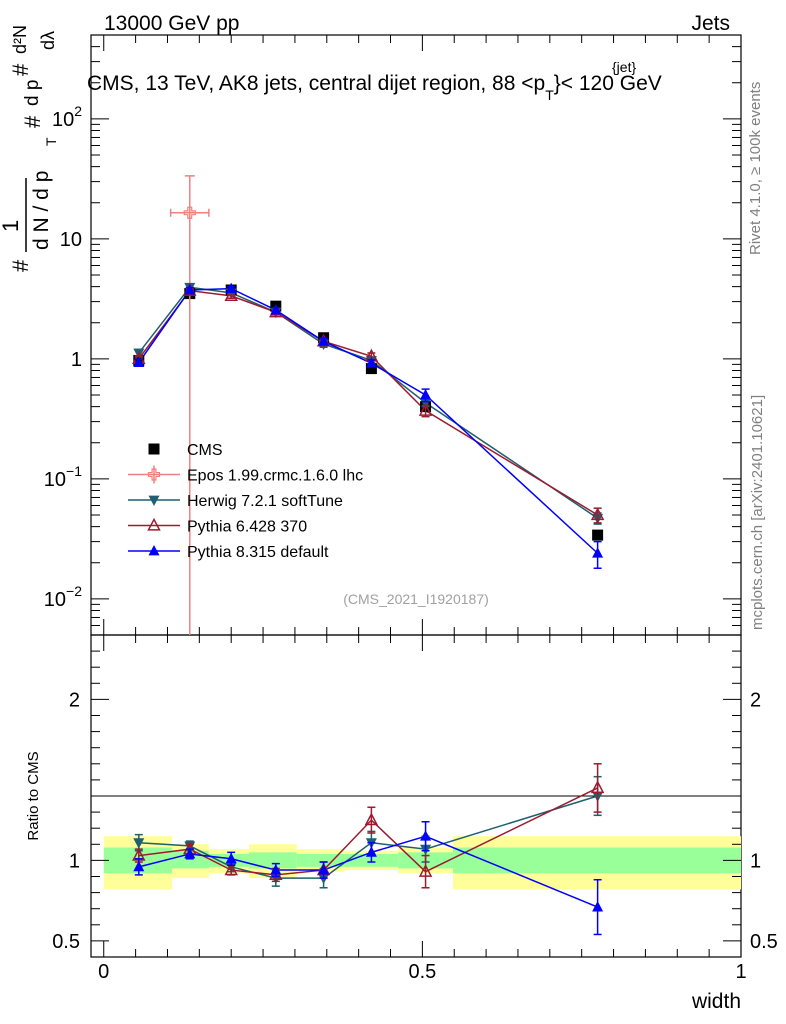 The height and width of the screenshot is (1024, 786). I want to click on main-ytick-label: 10⁻¹, so click(63, 477).